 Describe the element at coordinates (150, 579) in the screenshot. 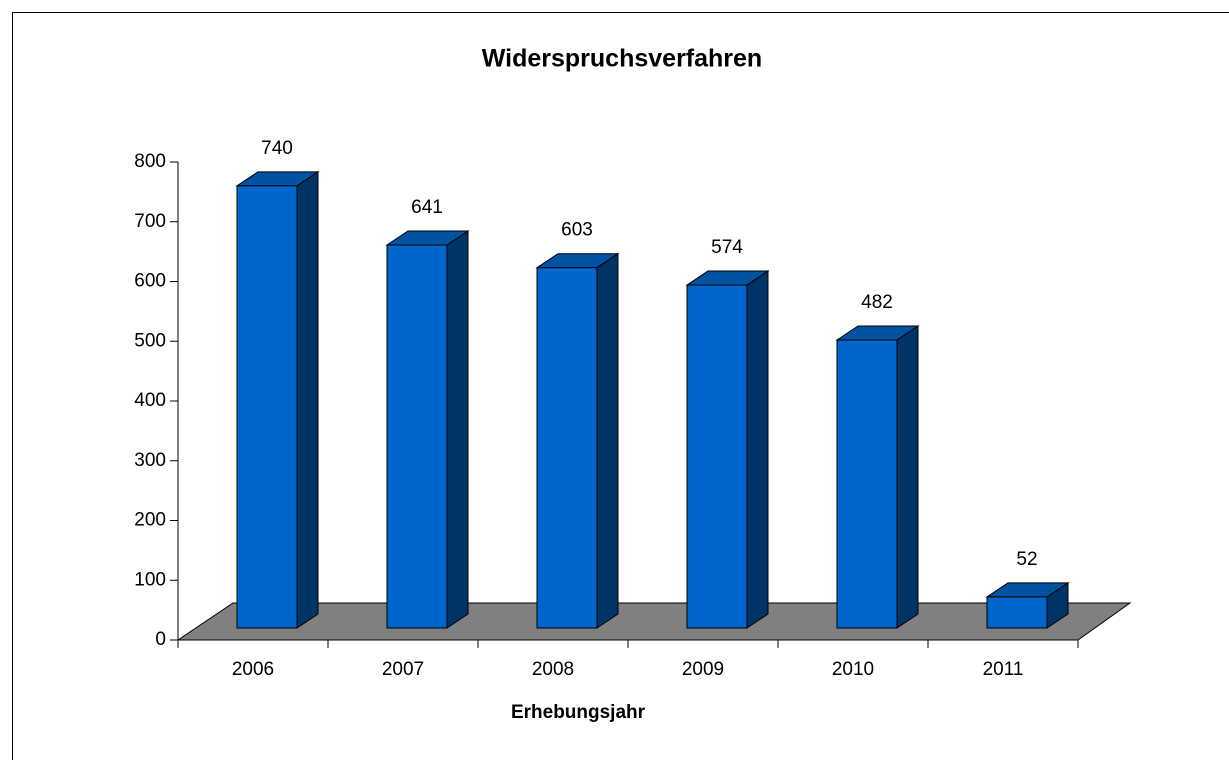

I see `y-tick-label: 100` at that location.